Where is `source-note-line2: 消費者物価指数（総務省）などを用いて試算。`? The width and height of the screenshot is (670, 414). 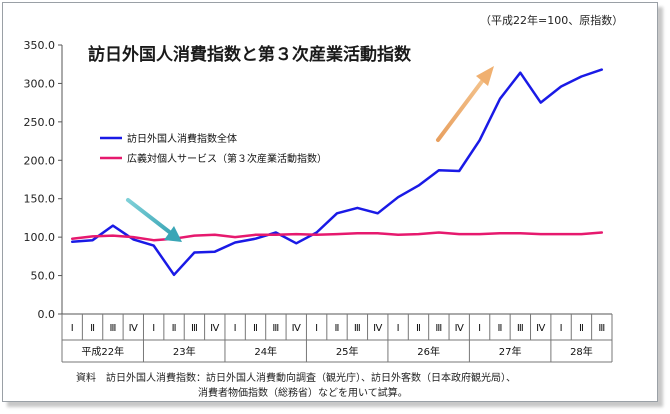 source-note-line2: 消費者物価指数（総務省）などを用いて試算。 is located at coordinates (303, 393).